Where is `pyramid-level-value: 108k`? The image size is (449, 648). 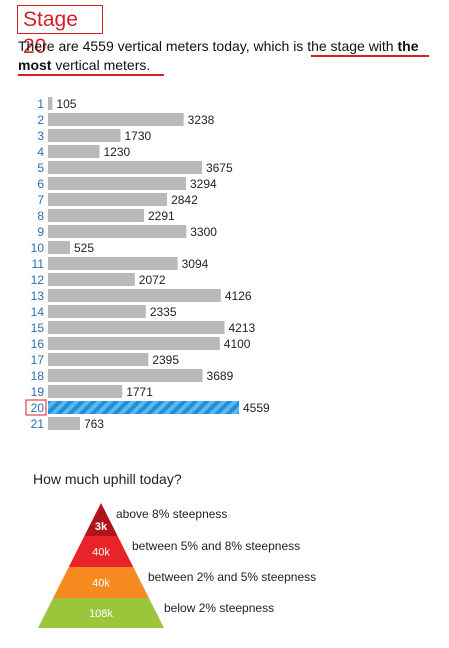
pyramid-level-value: 108k is located at coordinates (101, 614).